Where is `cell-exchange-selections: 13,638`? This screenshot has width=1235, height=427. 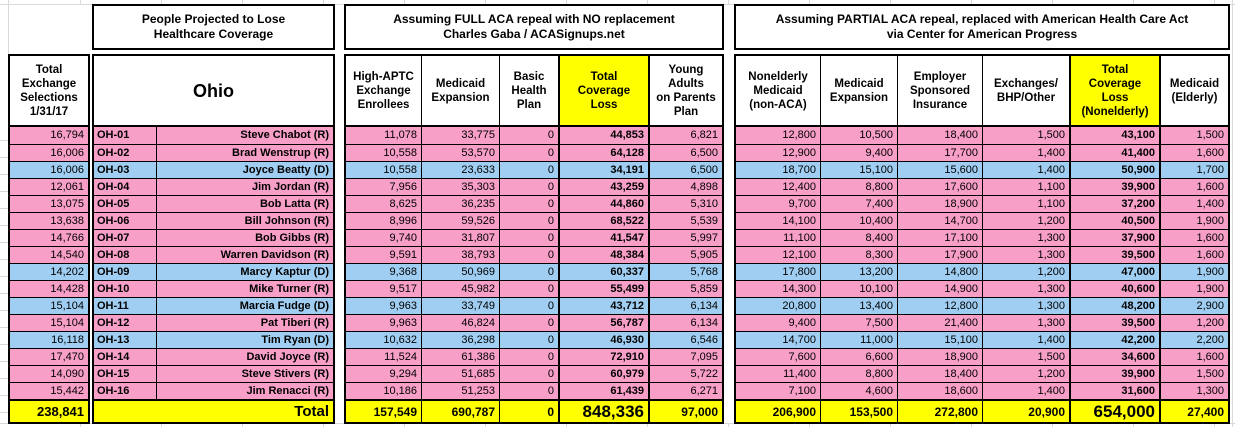 cell-exchange-selections: 13,638 is located at coordinates (67, 221).